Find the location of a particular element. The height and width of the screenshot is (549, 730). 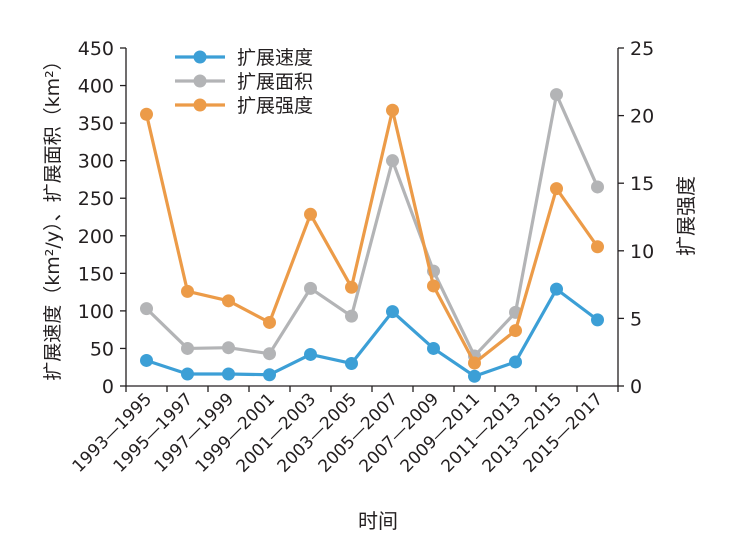

y-tick-label-right: 5 is located at coordinates (636, 319).